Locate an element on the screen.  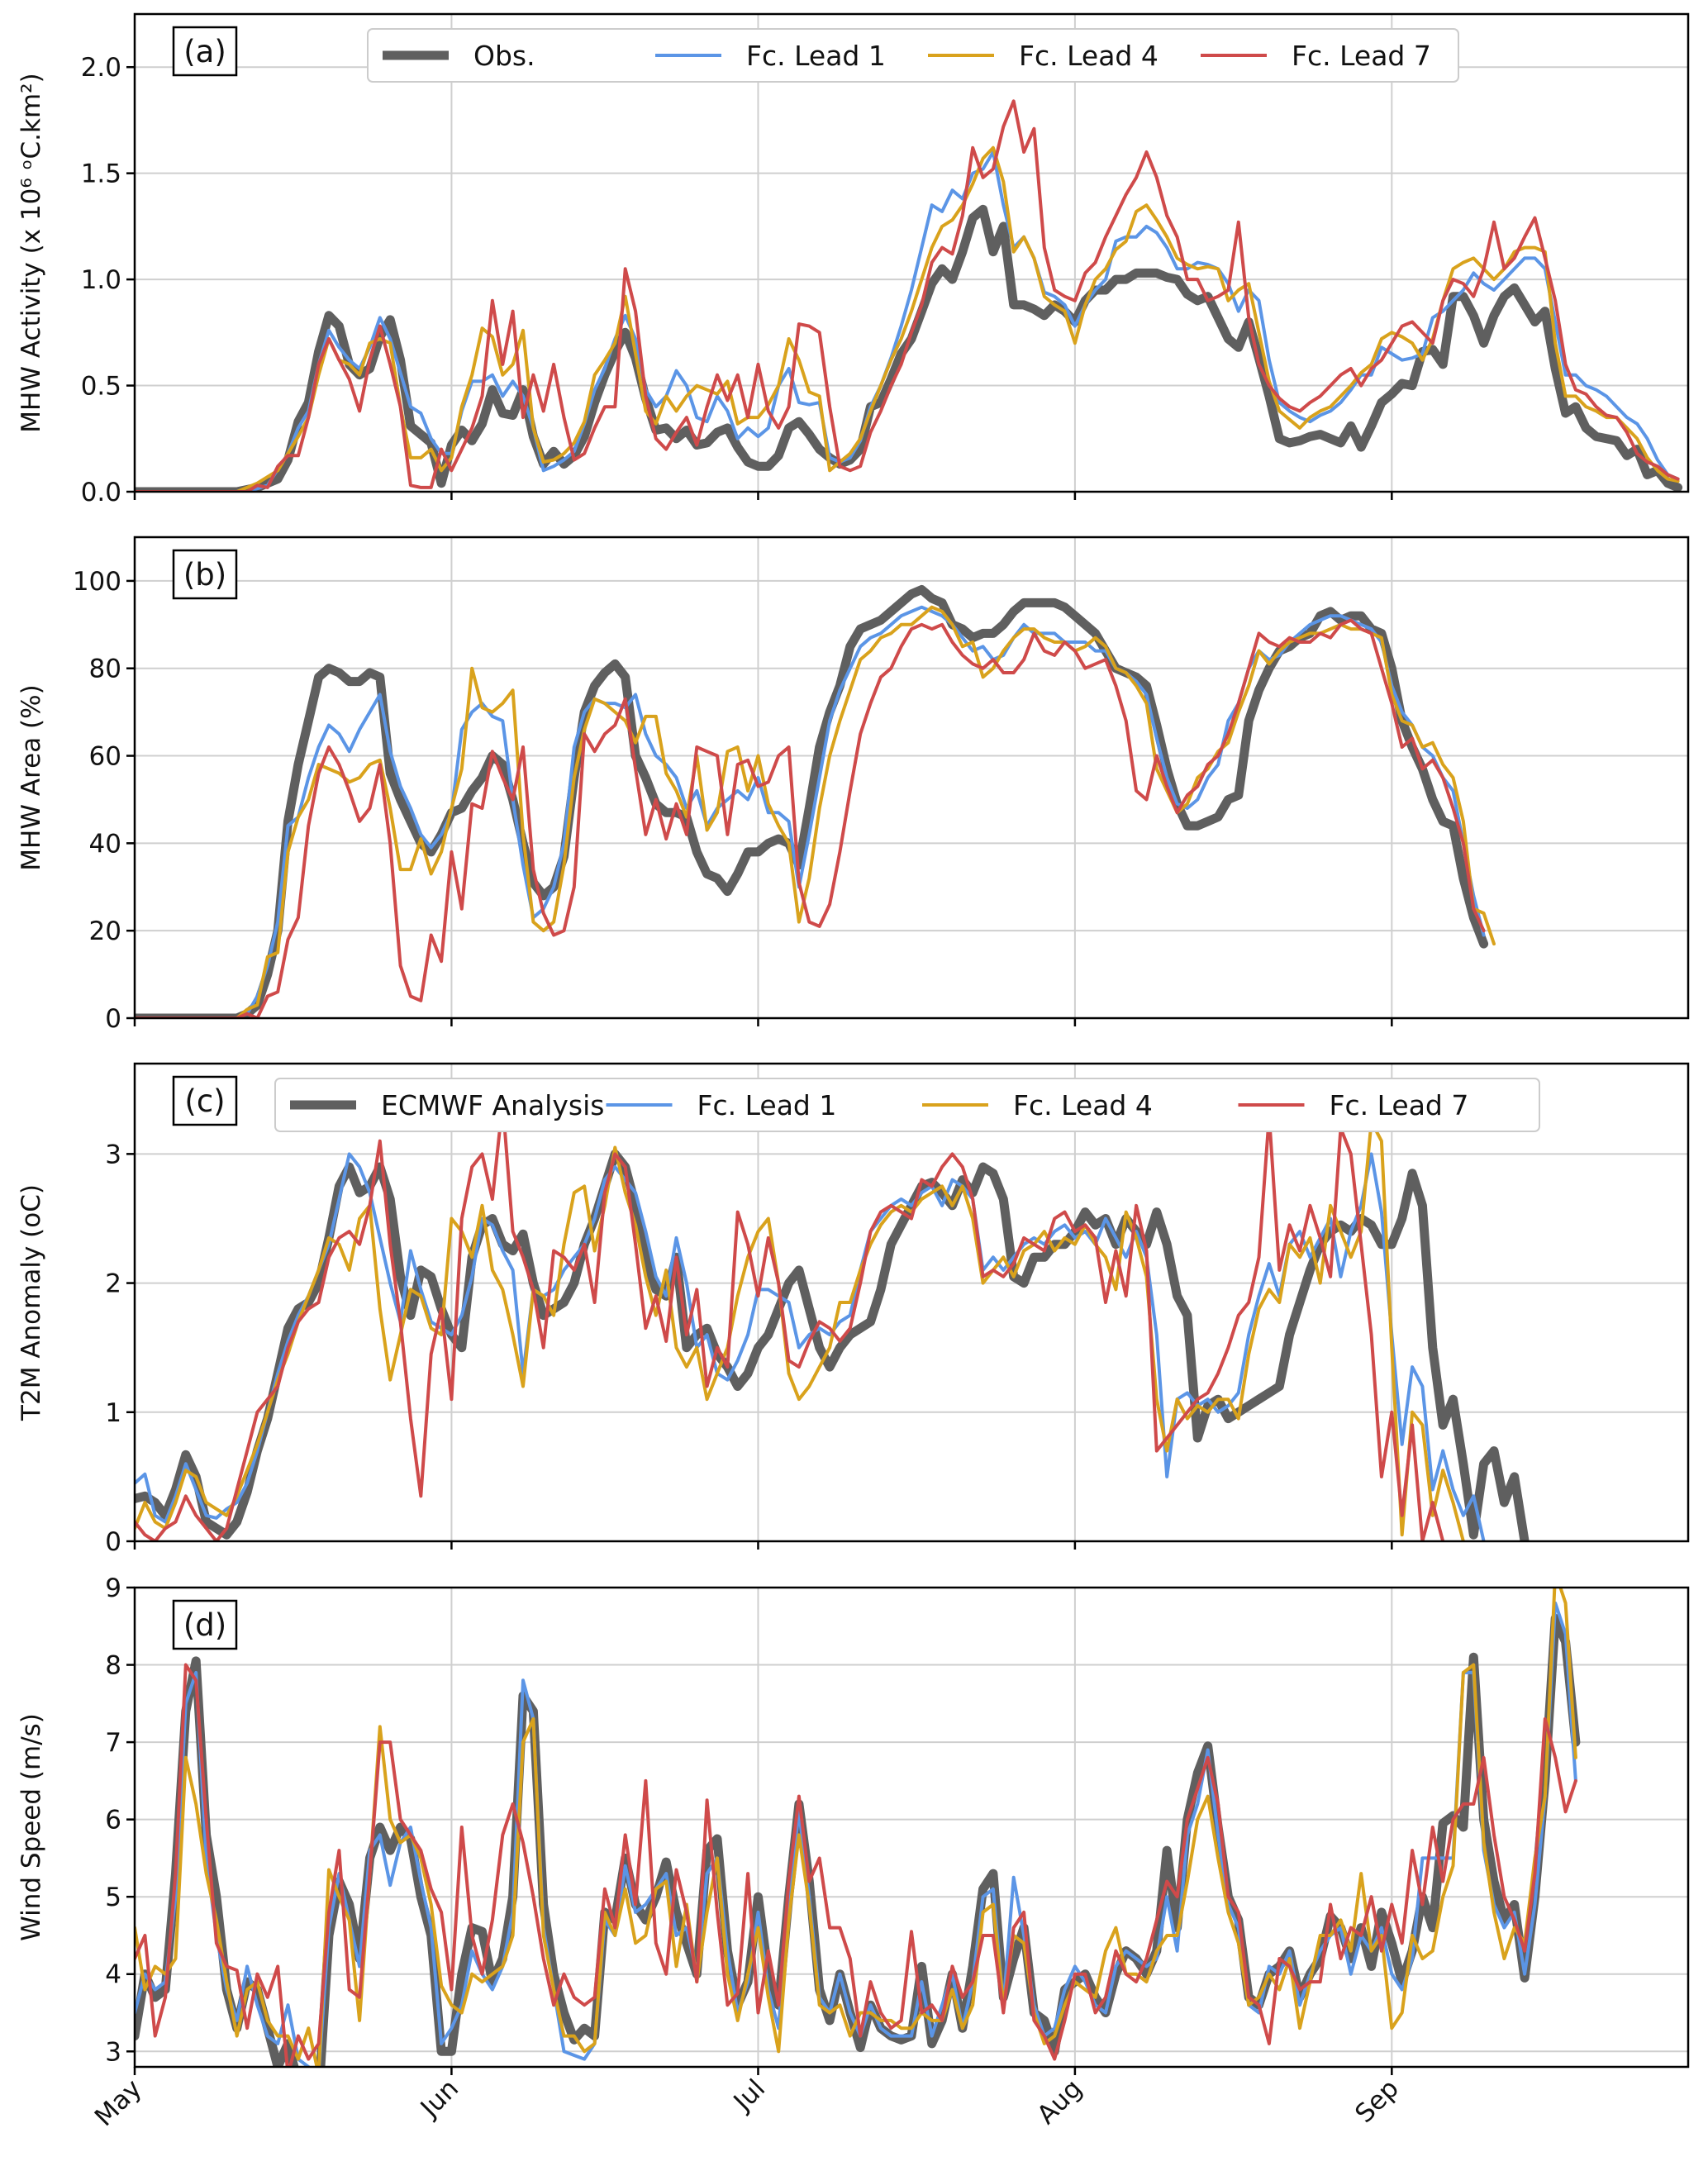
y-tick-label: 6 is located at coordinates (113, 1821).